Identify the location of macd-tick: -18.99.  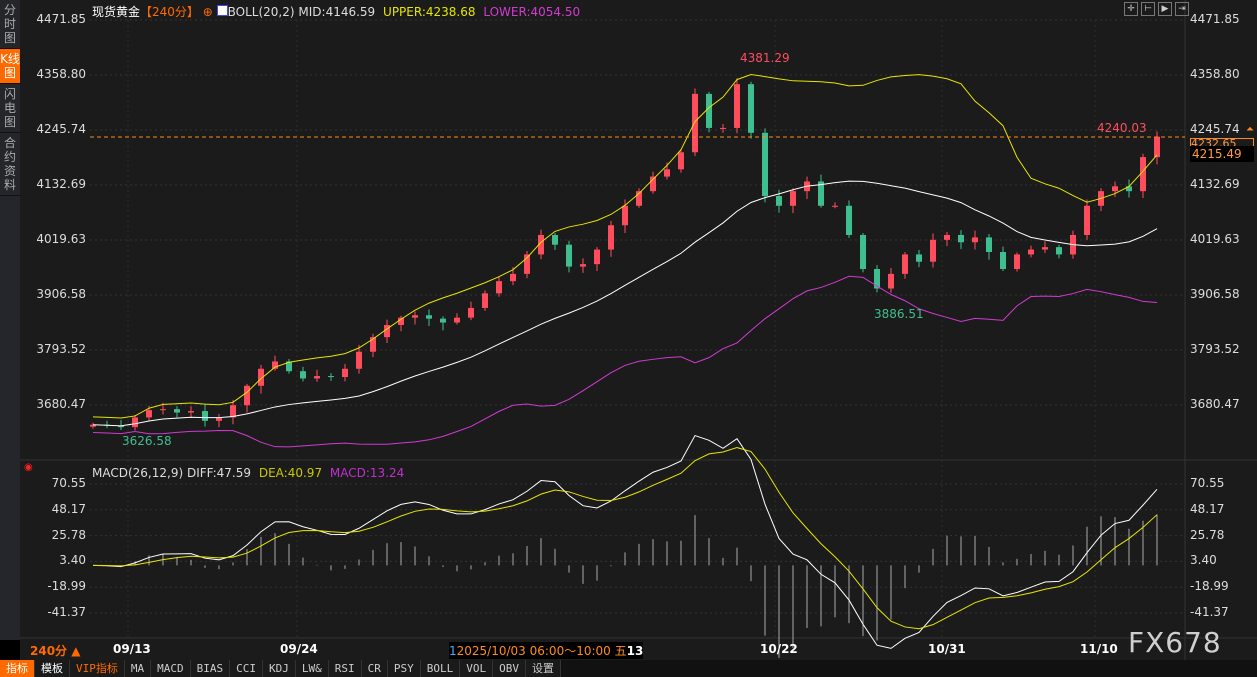
(1209, 586).